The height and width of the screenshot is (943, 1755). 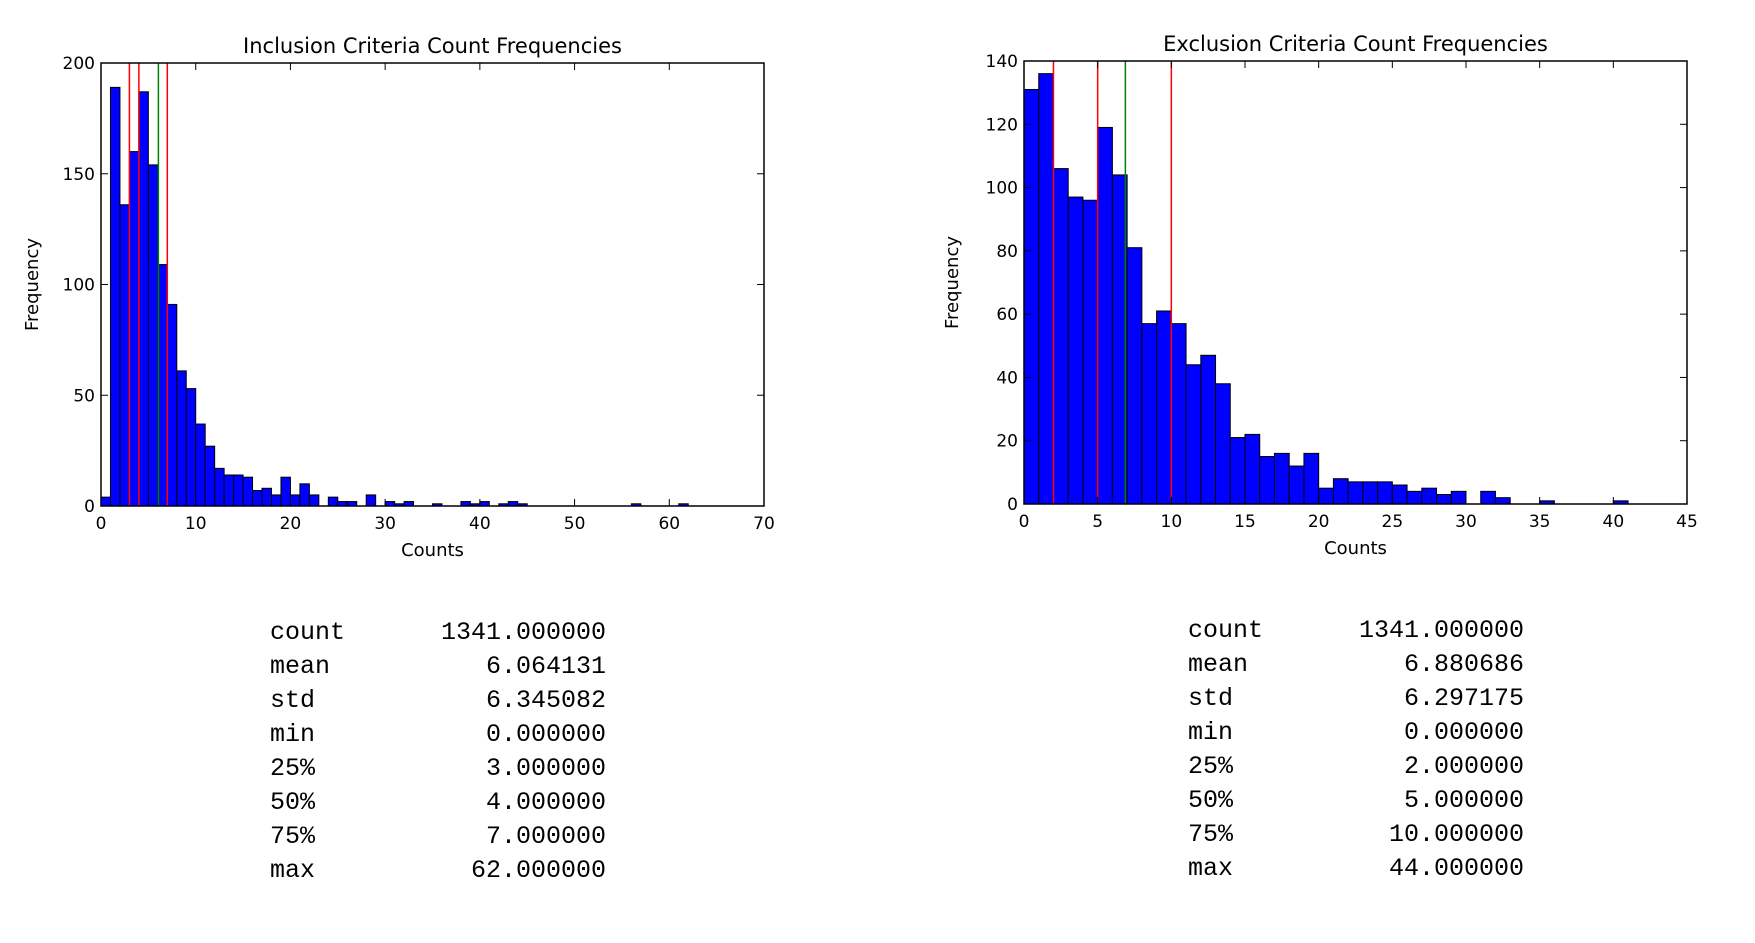 I want to click on stats-row: max 44.000000, so click(x=1356, y=869).